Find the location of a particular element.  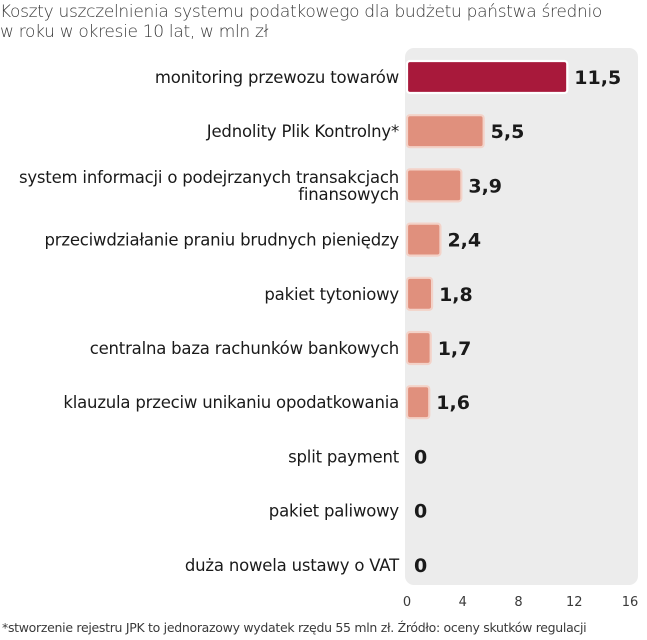

category-label-8: pakiet paliwowy is located at coordinates (334, 511).